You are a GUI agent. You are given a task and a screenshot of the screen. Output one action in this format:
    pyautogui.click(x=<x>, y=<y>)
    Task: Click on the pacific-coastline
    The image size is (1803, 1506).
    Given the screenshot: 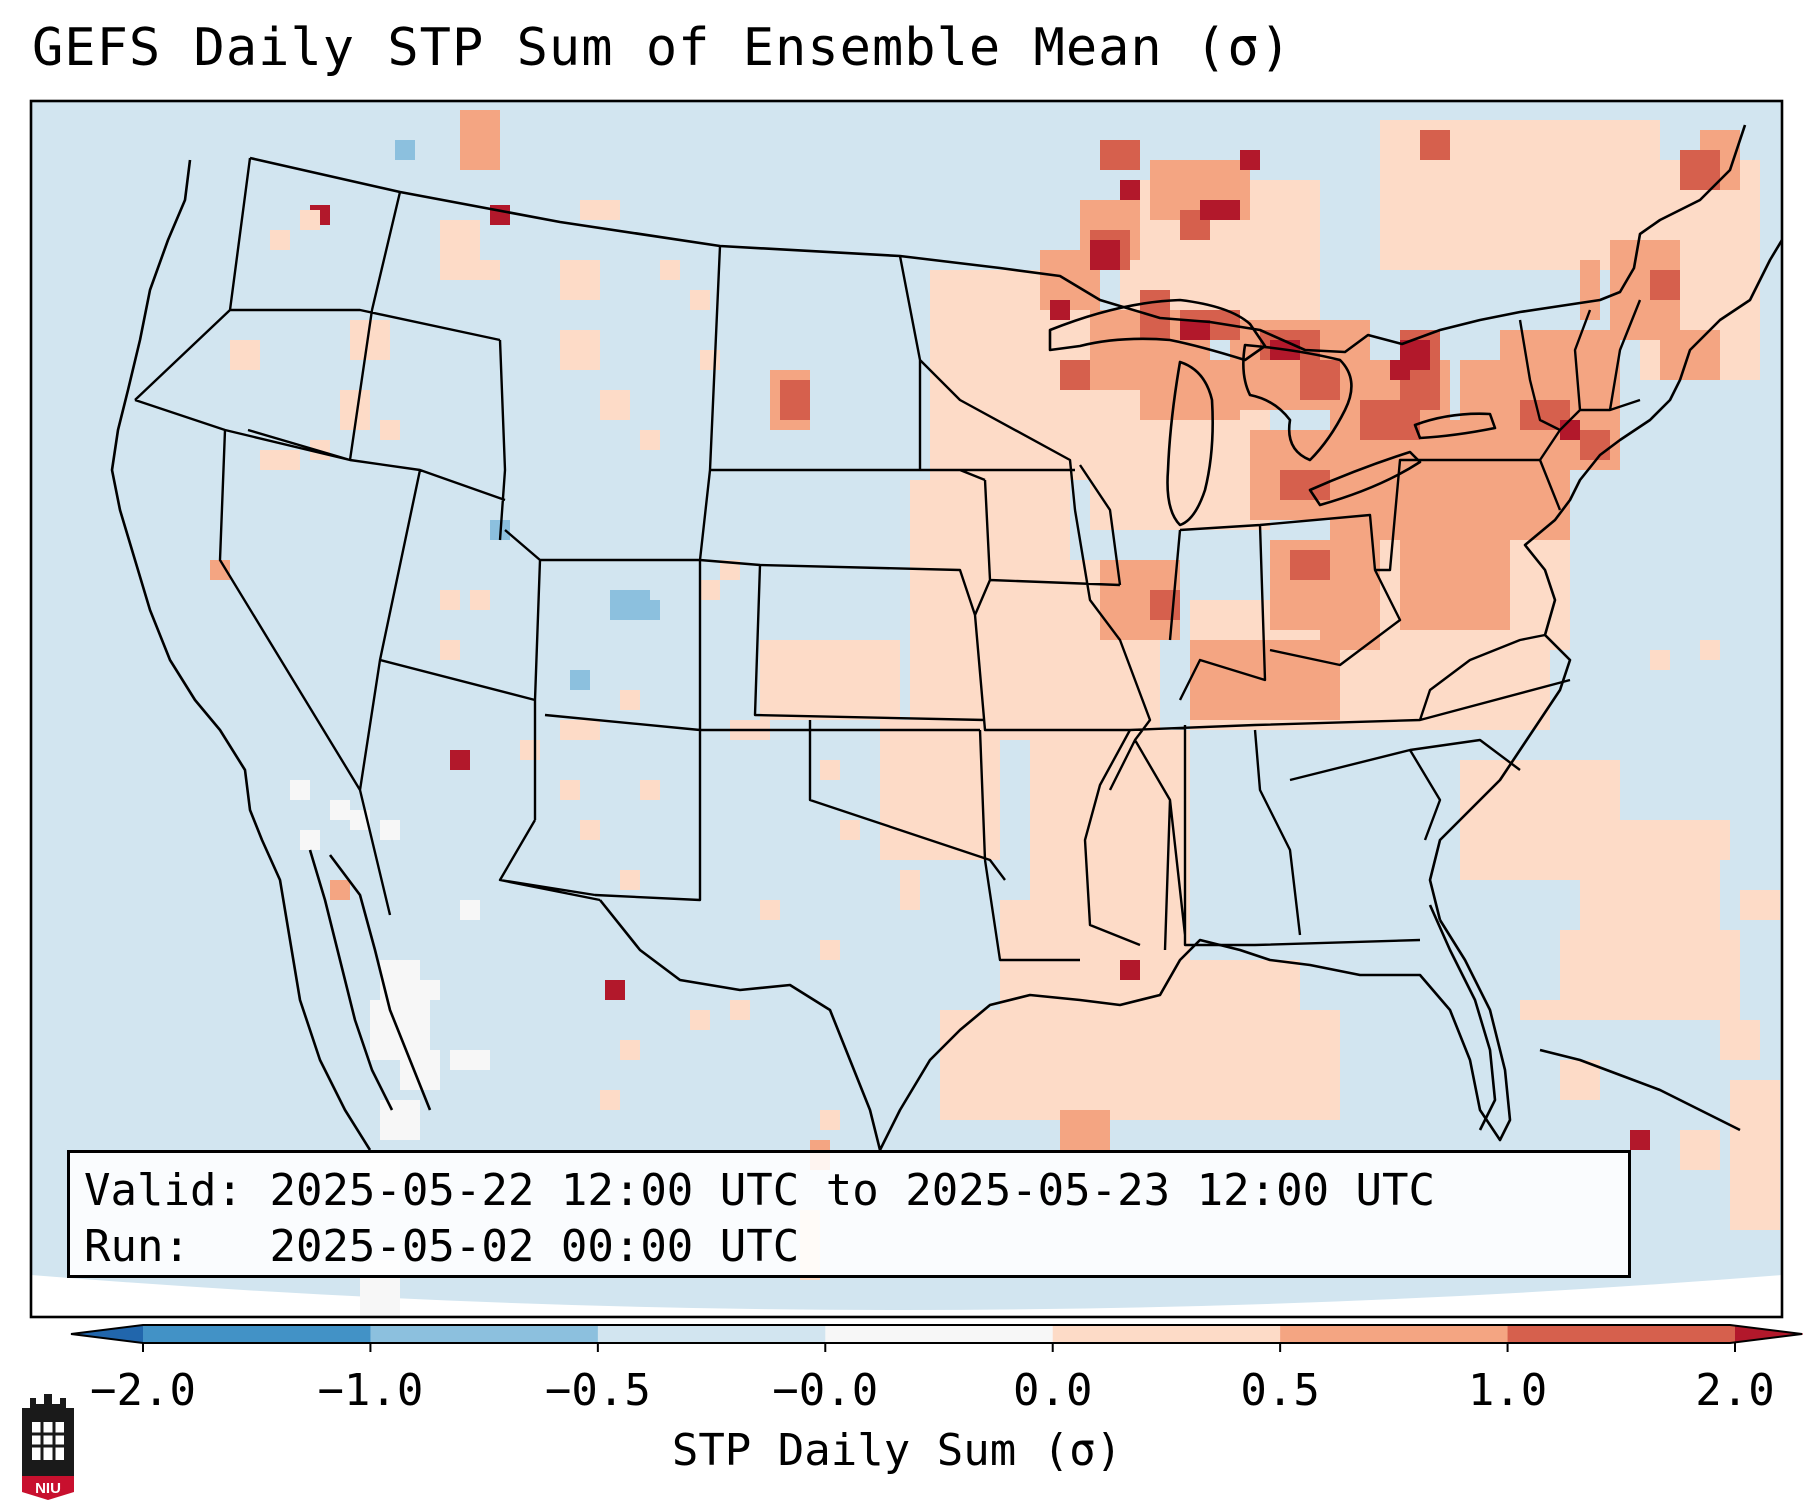 What is the action you would take?
    pyautogui.click(x=241, y=655)
    